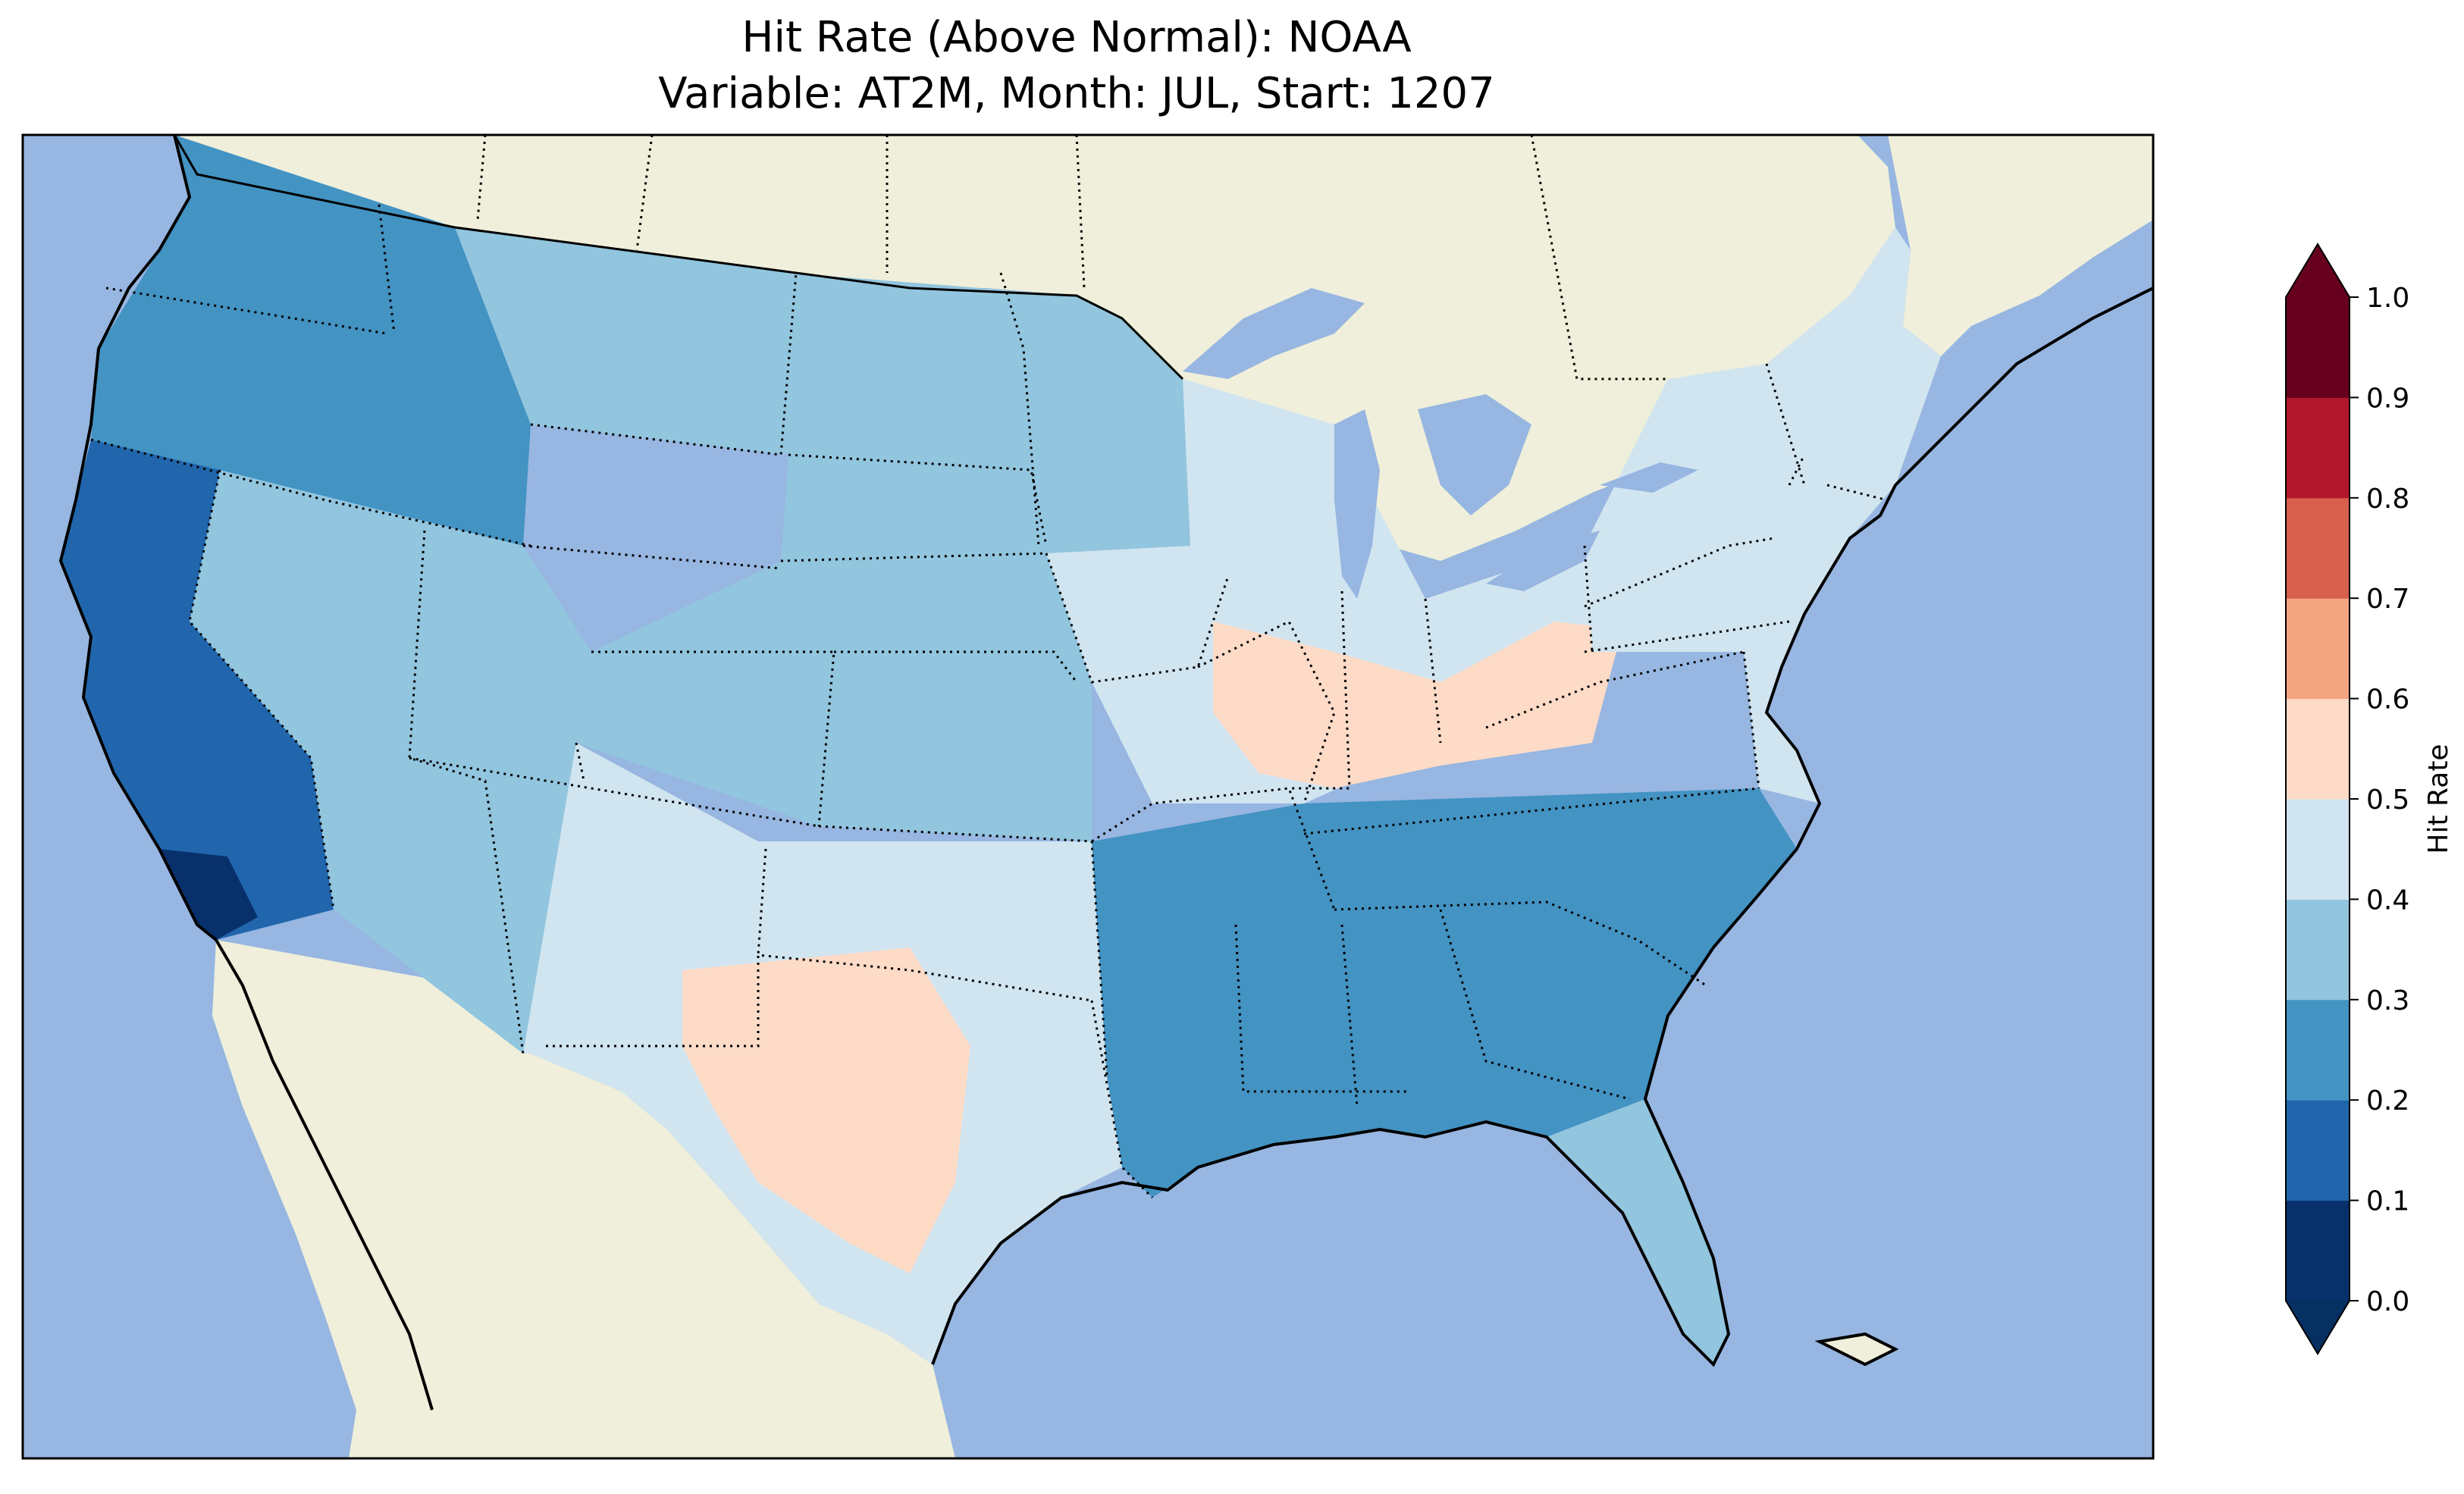 The image size is (2464, 1494). What do you see at coordinates (1076, 37) in the screenshot?
I see `map-title: Hit Rate (Above Normal): NOAA` at bounding box center [1076, 37].